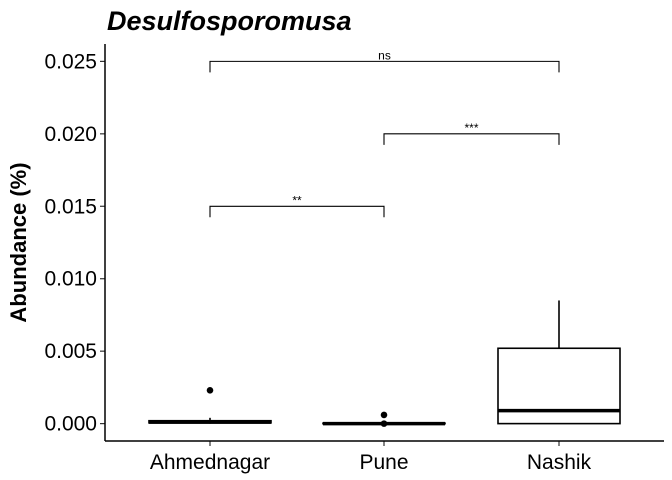  Describe the element at coordinates (471, 128) in the screenshot. I see `significance-label: ***` at that location.